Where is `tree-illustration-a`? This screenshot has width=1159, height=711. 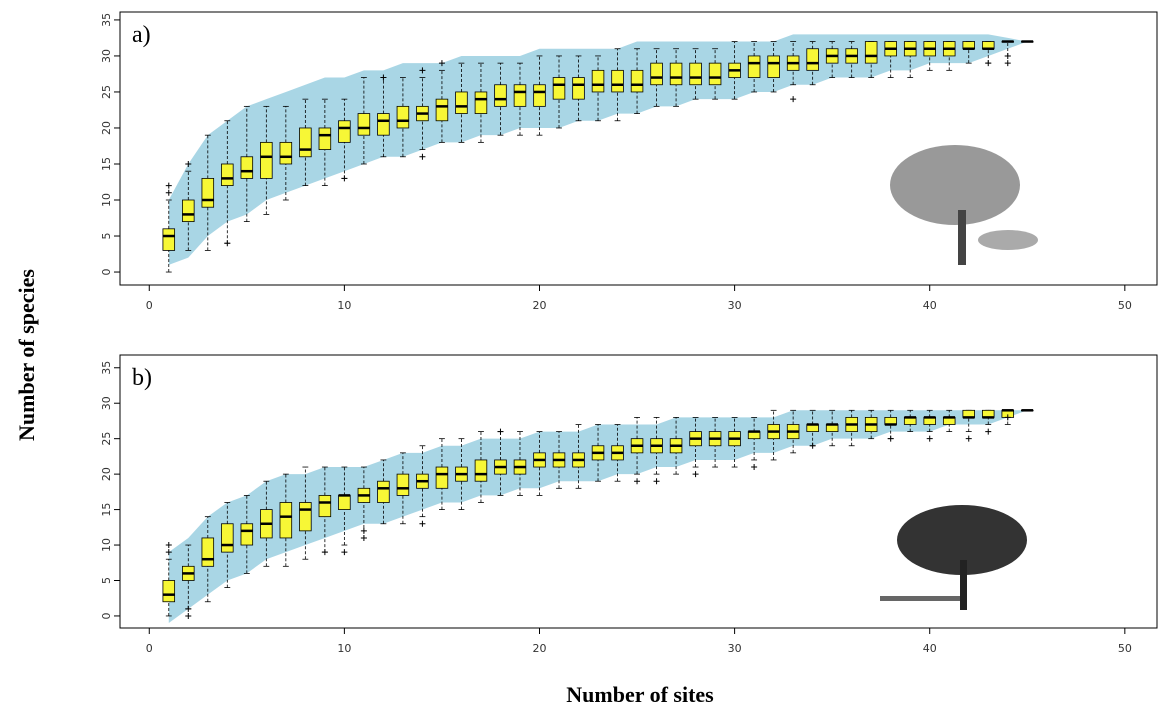
tree-illustration-a is located at coordinates (964, 205).